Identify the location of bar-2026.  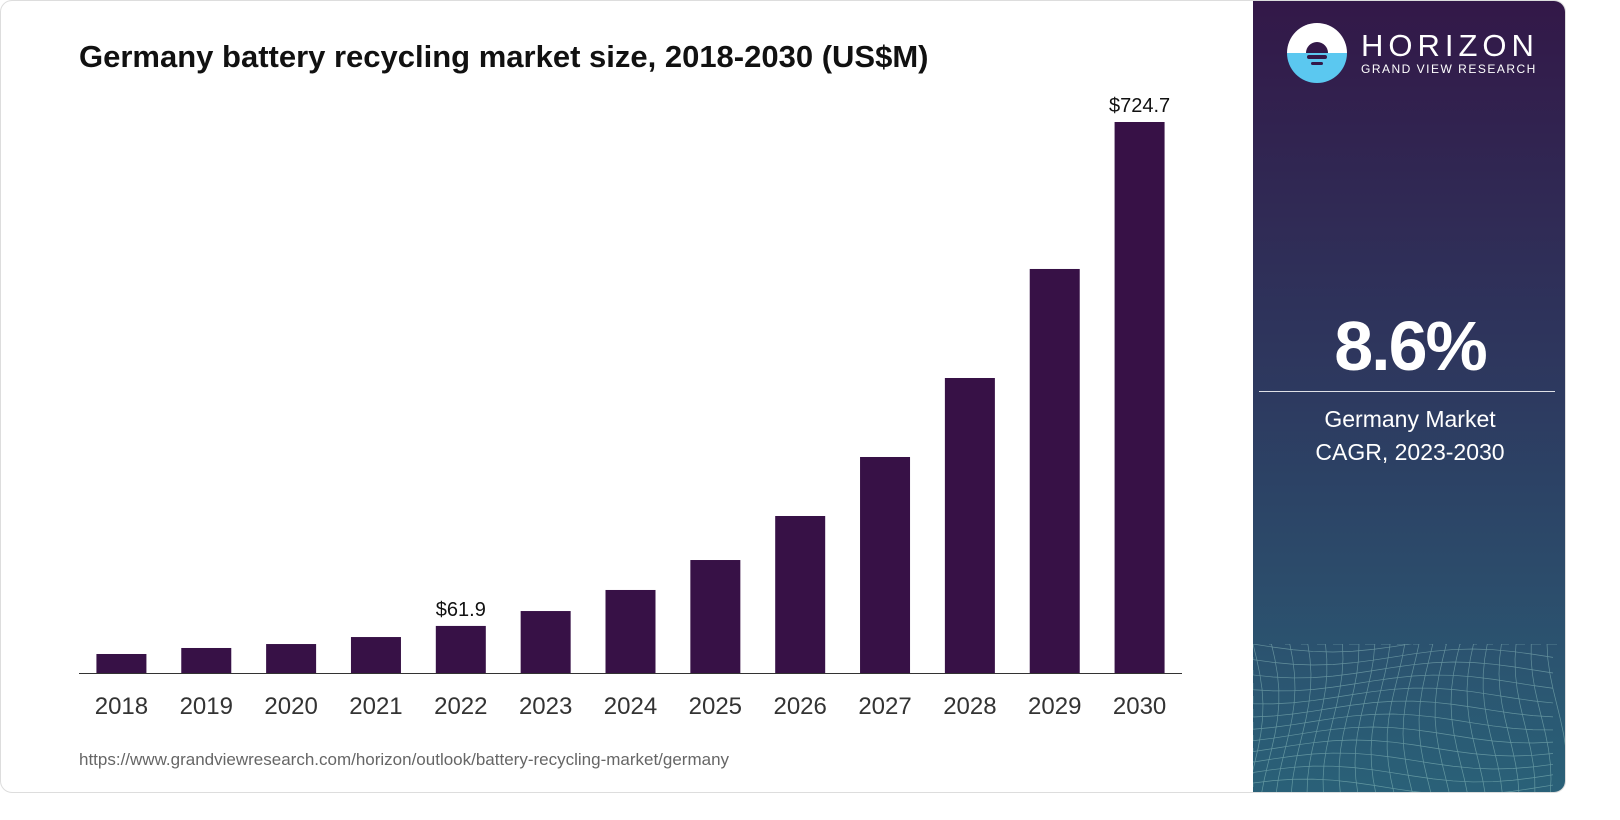
(800, 594).